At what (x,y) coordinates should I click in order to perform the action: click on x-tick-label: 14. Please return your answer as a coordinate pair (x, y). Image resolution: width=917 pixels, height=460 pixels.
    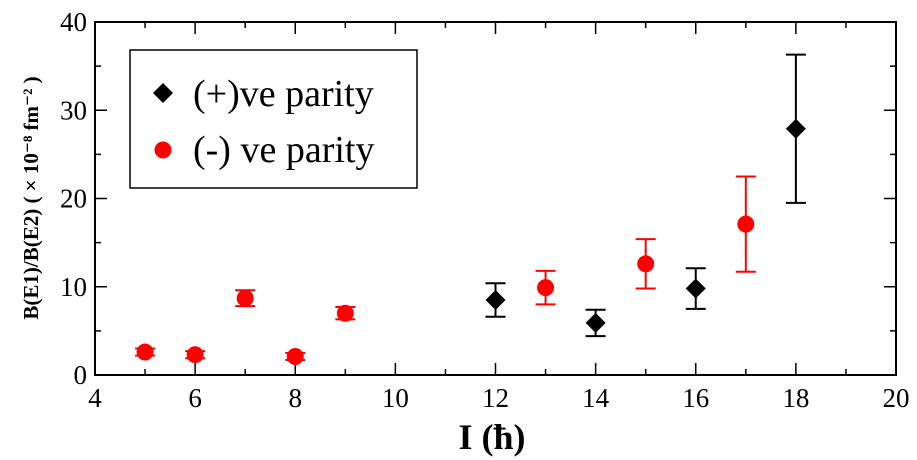
    Looking at the image, I should click on (596, 398).